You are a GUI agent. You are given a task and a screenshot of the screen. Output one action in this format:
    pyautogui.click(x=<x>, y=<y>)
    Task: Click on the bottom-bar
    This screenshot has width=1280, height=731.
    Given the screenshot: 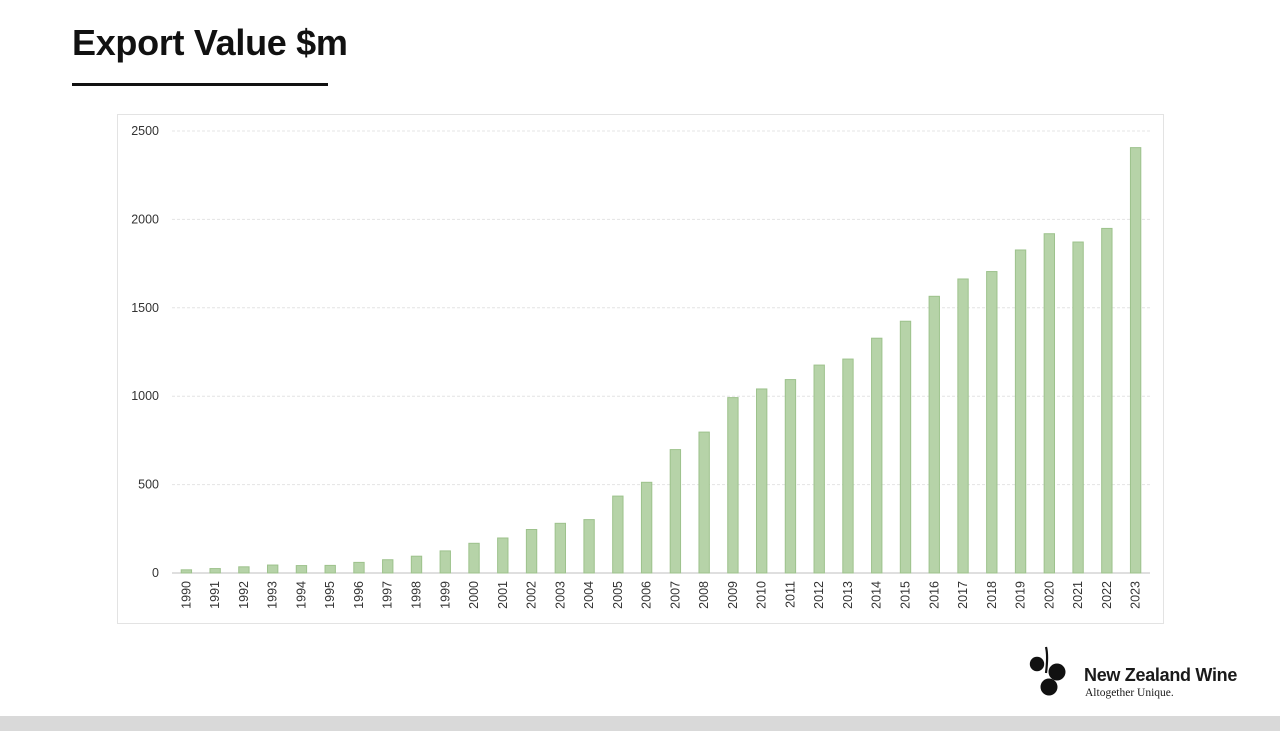 What is the action you would take?
    pyautogui.click(x=640, y=723)
    